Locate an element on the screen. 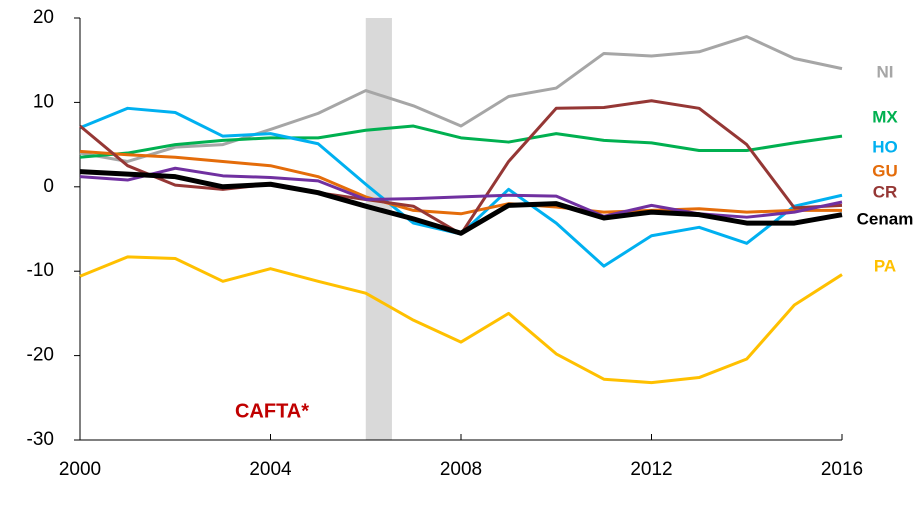 This screenshot has height=505, width=924. x-tick-label: 2012 is located at coordinates (651, 469).